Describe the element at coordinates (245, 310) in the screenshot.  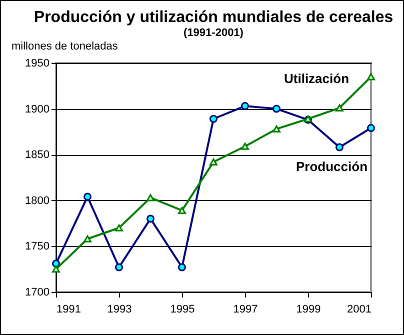
I see `x-tick-label: 1997` at that location.